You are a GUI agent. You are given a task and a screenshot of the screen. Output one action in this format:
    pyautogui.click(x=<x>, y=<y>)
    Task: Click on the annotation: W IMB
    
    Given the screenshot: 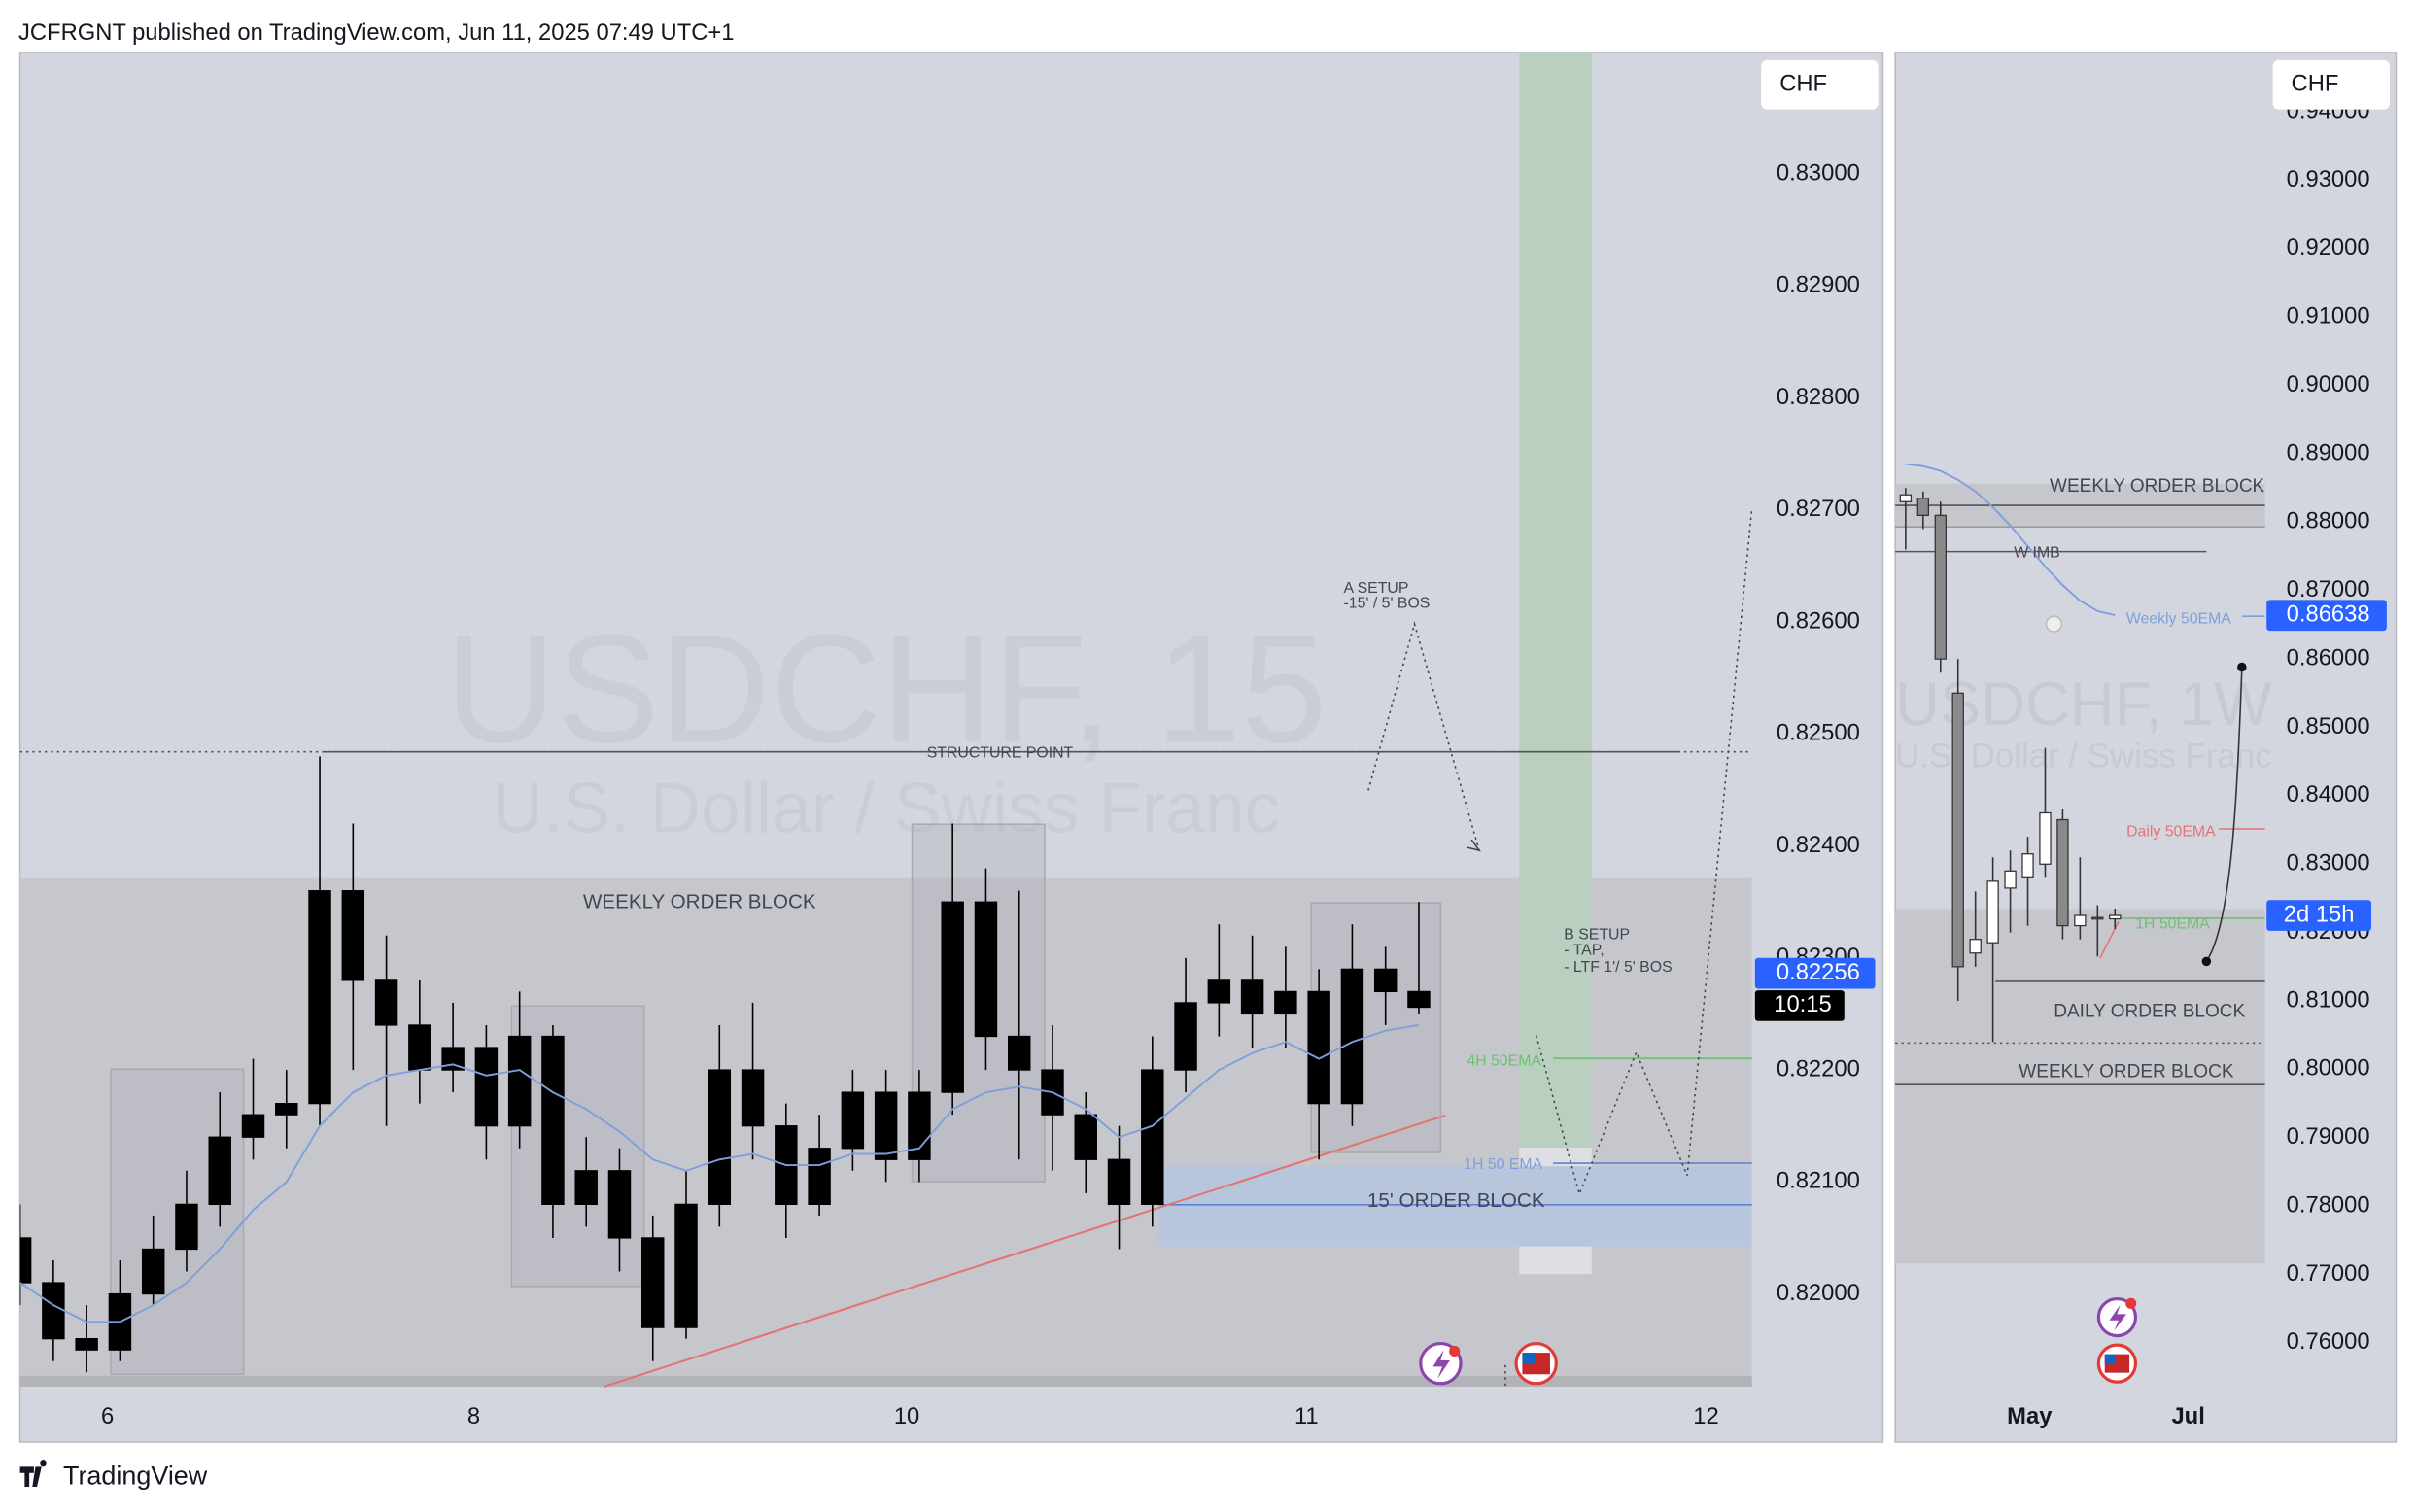 What is the action you would take?
    pyautogui.click(x=2037, y=552)
    